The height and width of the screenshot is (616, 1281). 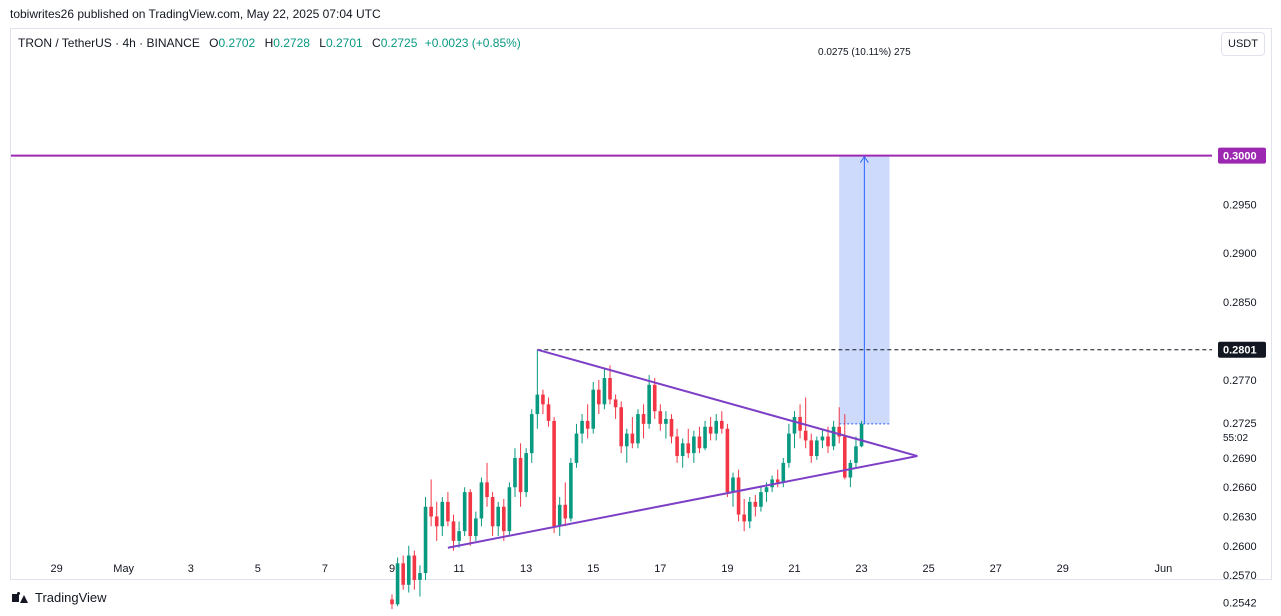 I want to click on x-tick-label: 13, so click(x=526, y=569).